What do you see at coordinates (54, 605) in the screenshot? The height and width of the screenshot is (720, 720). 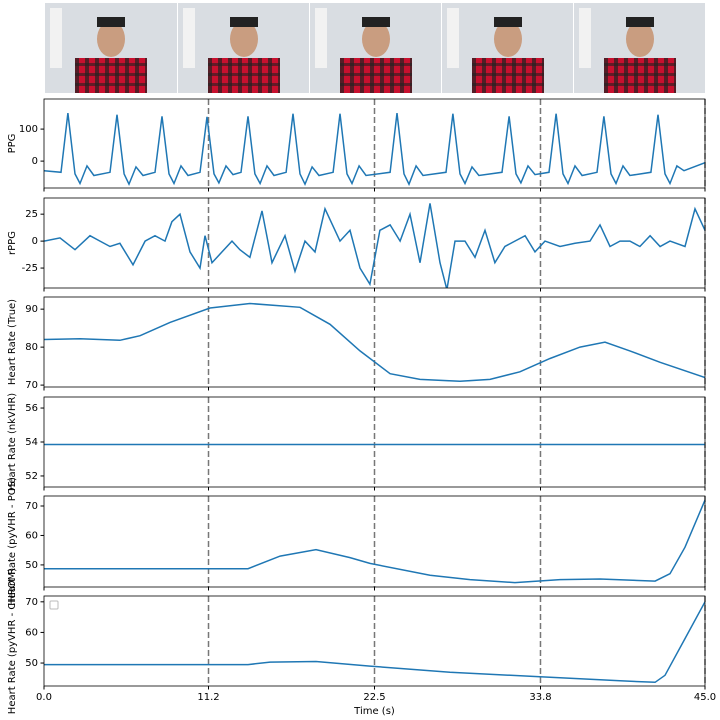 I see `empty-legend` at bounding box center [54, 605].